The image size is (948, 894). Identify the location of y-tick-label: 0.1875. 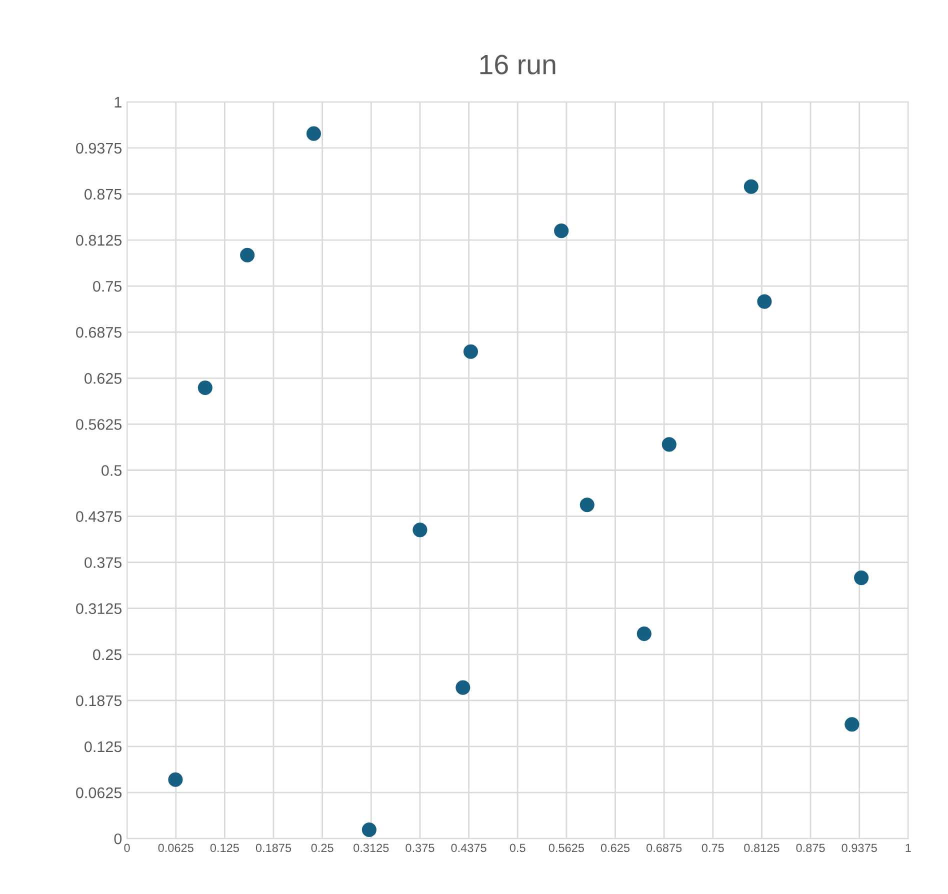
(99, 700).